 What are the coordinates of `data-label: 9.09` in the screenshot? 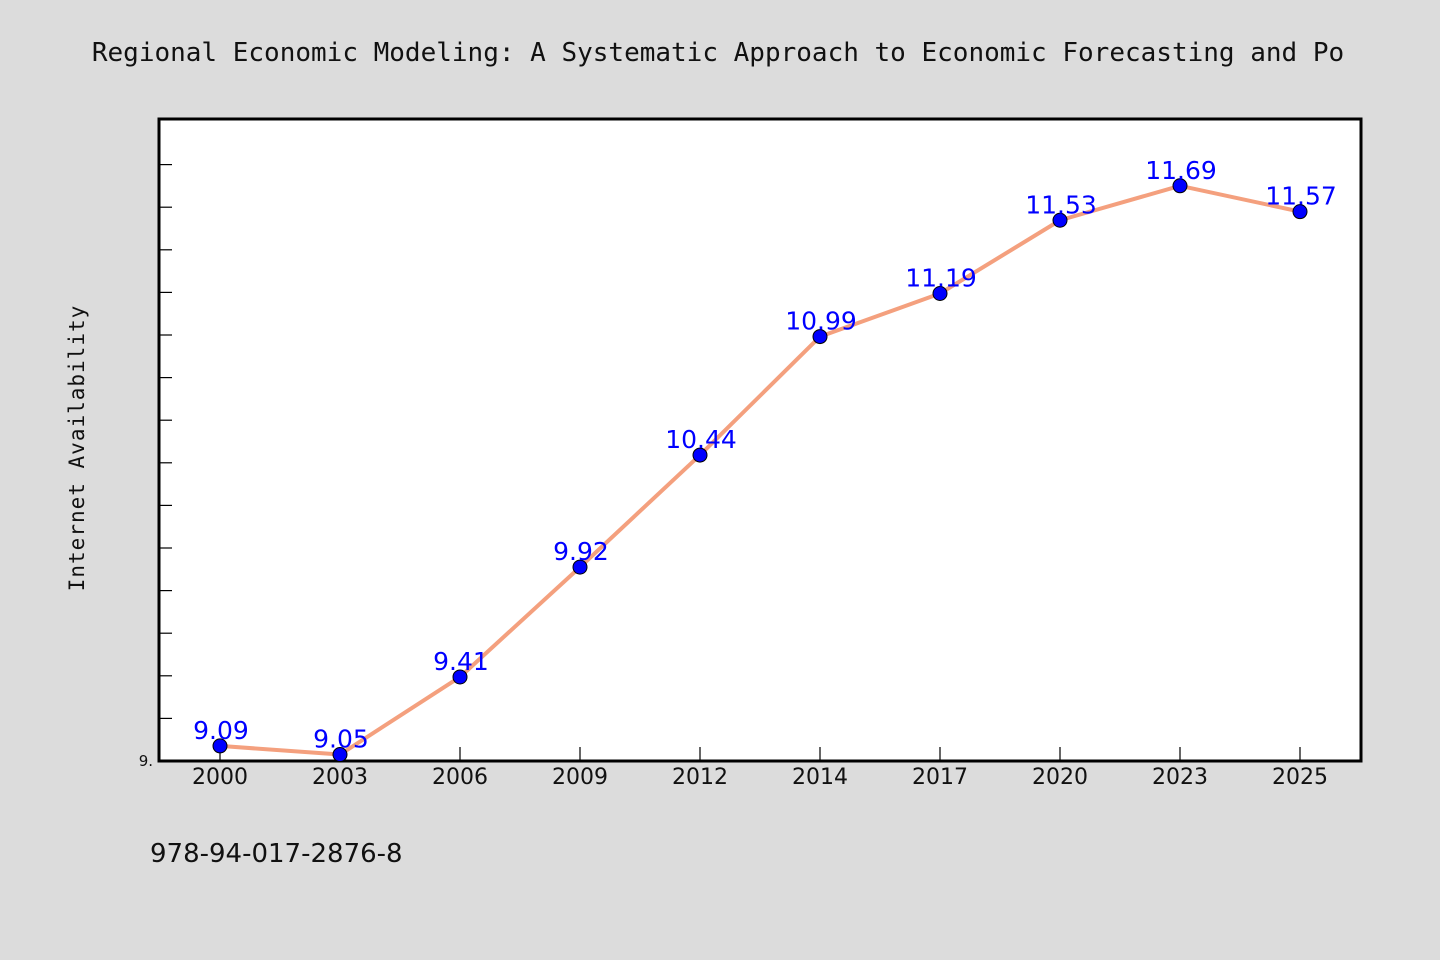 It's located at (221, 730).